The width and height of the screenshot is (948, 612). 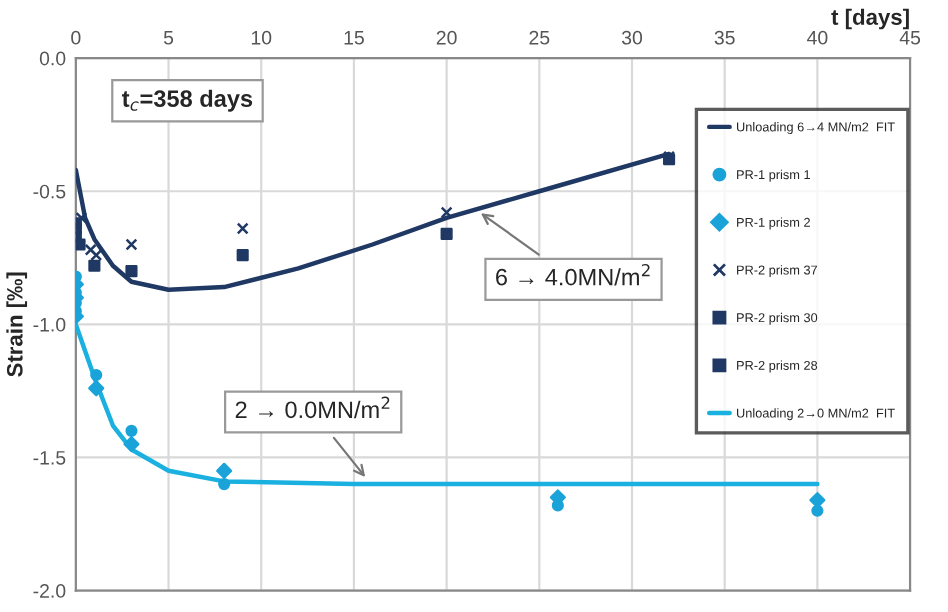 What do you see at coordinates (573, 274) in the screenshot?
I see `annotation: 6 → 4.0MN/m$^{2}$` at bounding box center [573, 274].